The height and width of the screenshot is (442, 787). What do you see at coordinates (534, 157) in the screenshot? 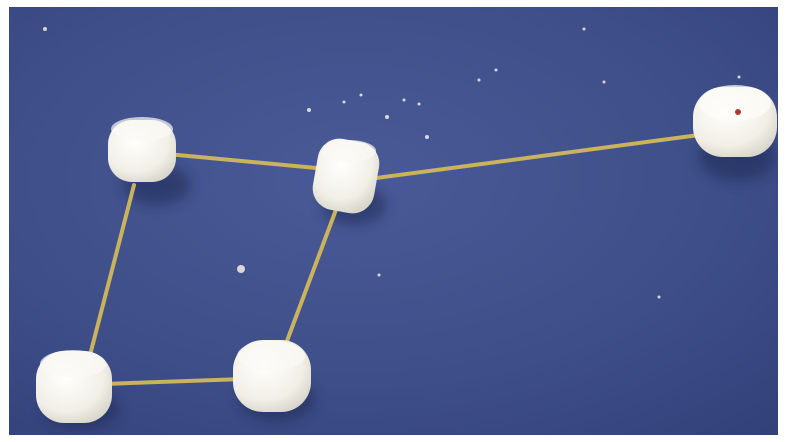
I see `stick-top-right-long` at bounding box center [534, 157].